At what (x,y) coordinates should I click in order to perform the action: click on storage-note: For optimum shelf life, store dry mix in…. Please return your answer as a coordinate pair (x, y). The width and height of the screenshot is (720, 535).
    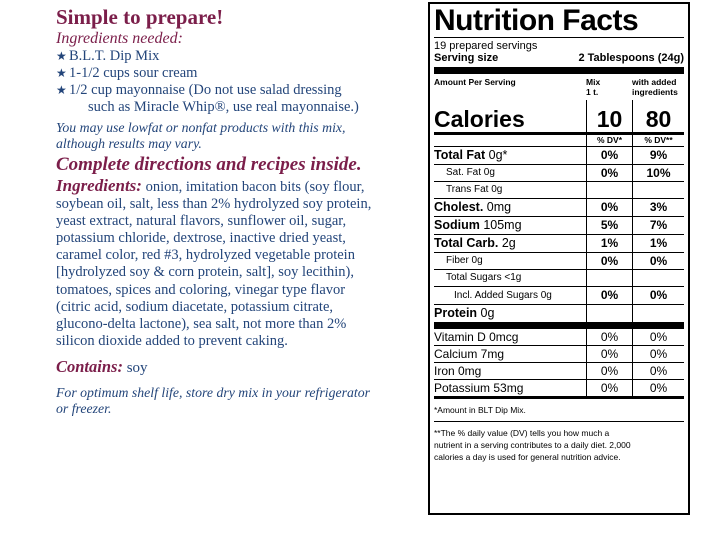
    Looking at the image, I should click on (213, 400).